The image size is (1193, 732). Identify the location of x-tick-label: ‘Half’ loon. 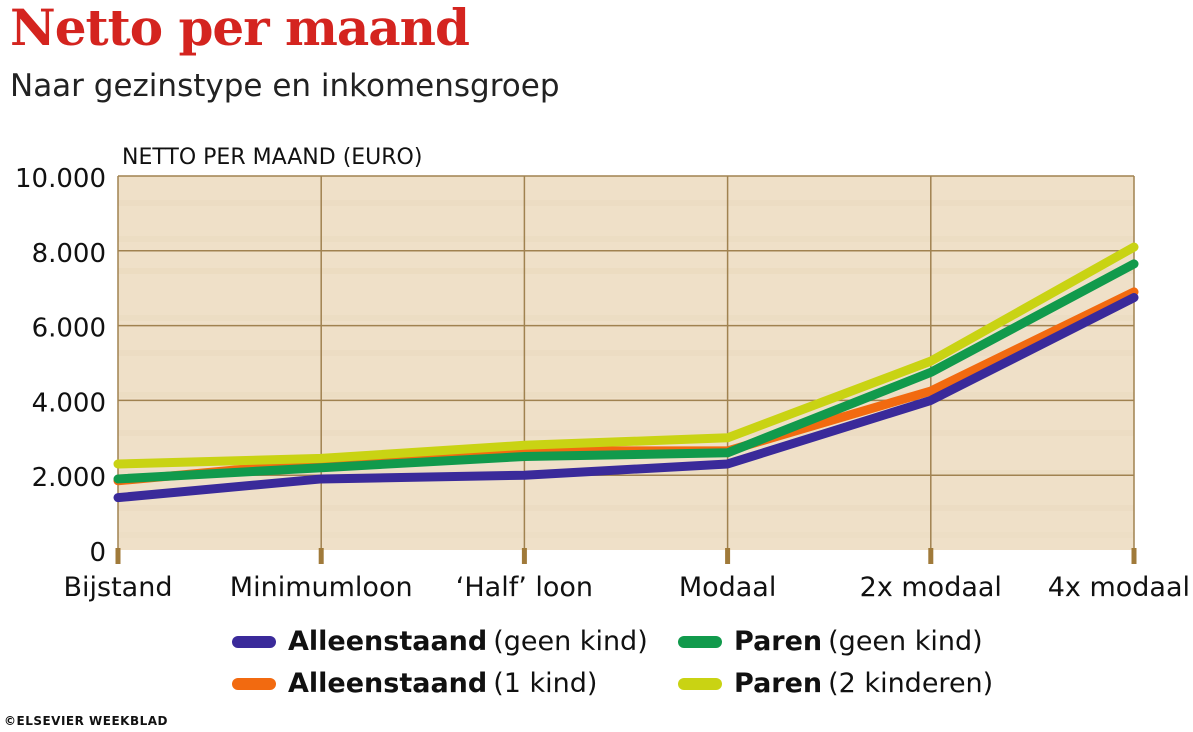
(524, 587).